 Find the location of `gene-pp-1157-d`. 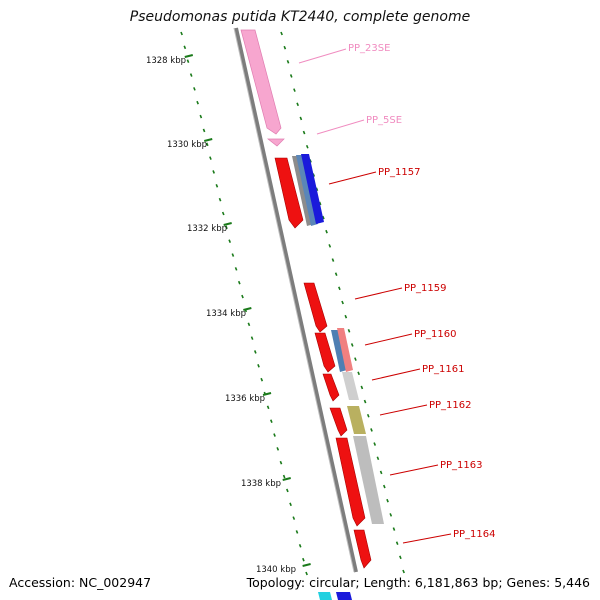

gene-pp-1157-d is located at coordinates (312, 189).